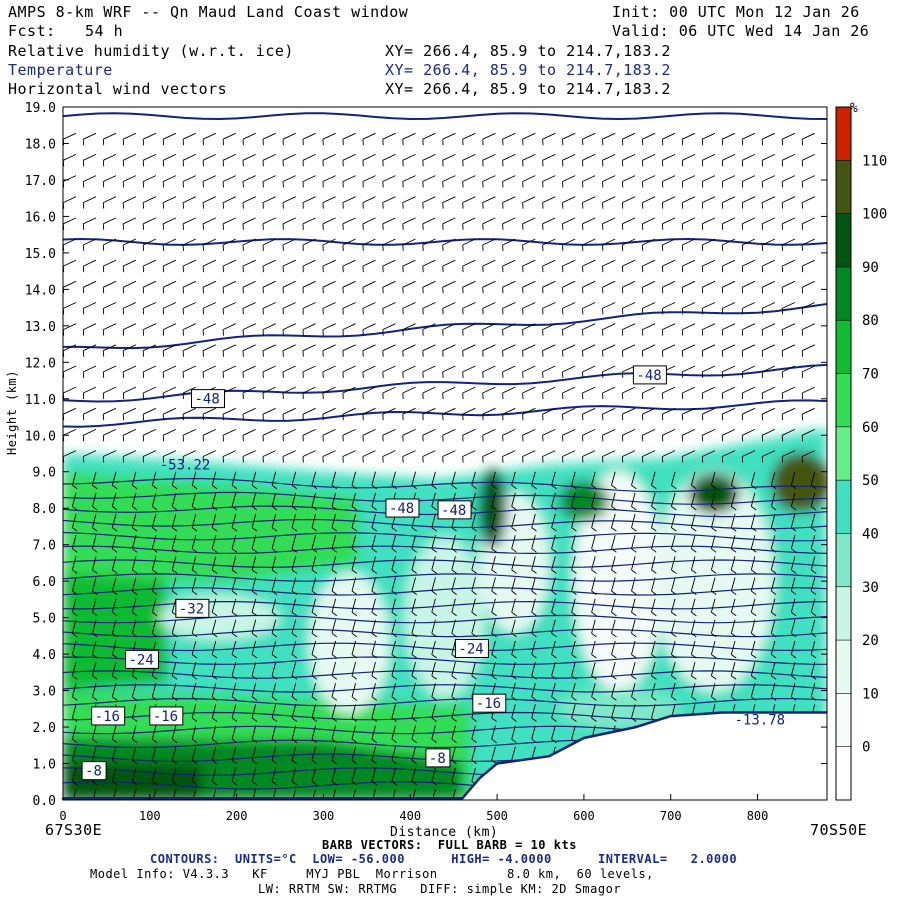 The height and width of the screenshot is (900, 900). I want to click on init-time: Init: 00 UTC Mon 12 Jan 26, so click(736, 12).